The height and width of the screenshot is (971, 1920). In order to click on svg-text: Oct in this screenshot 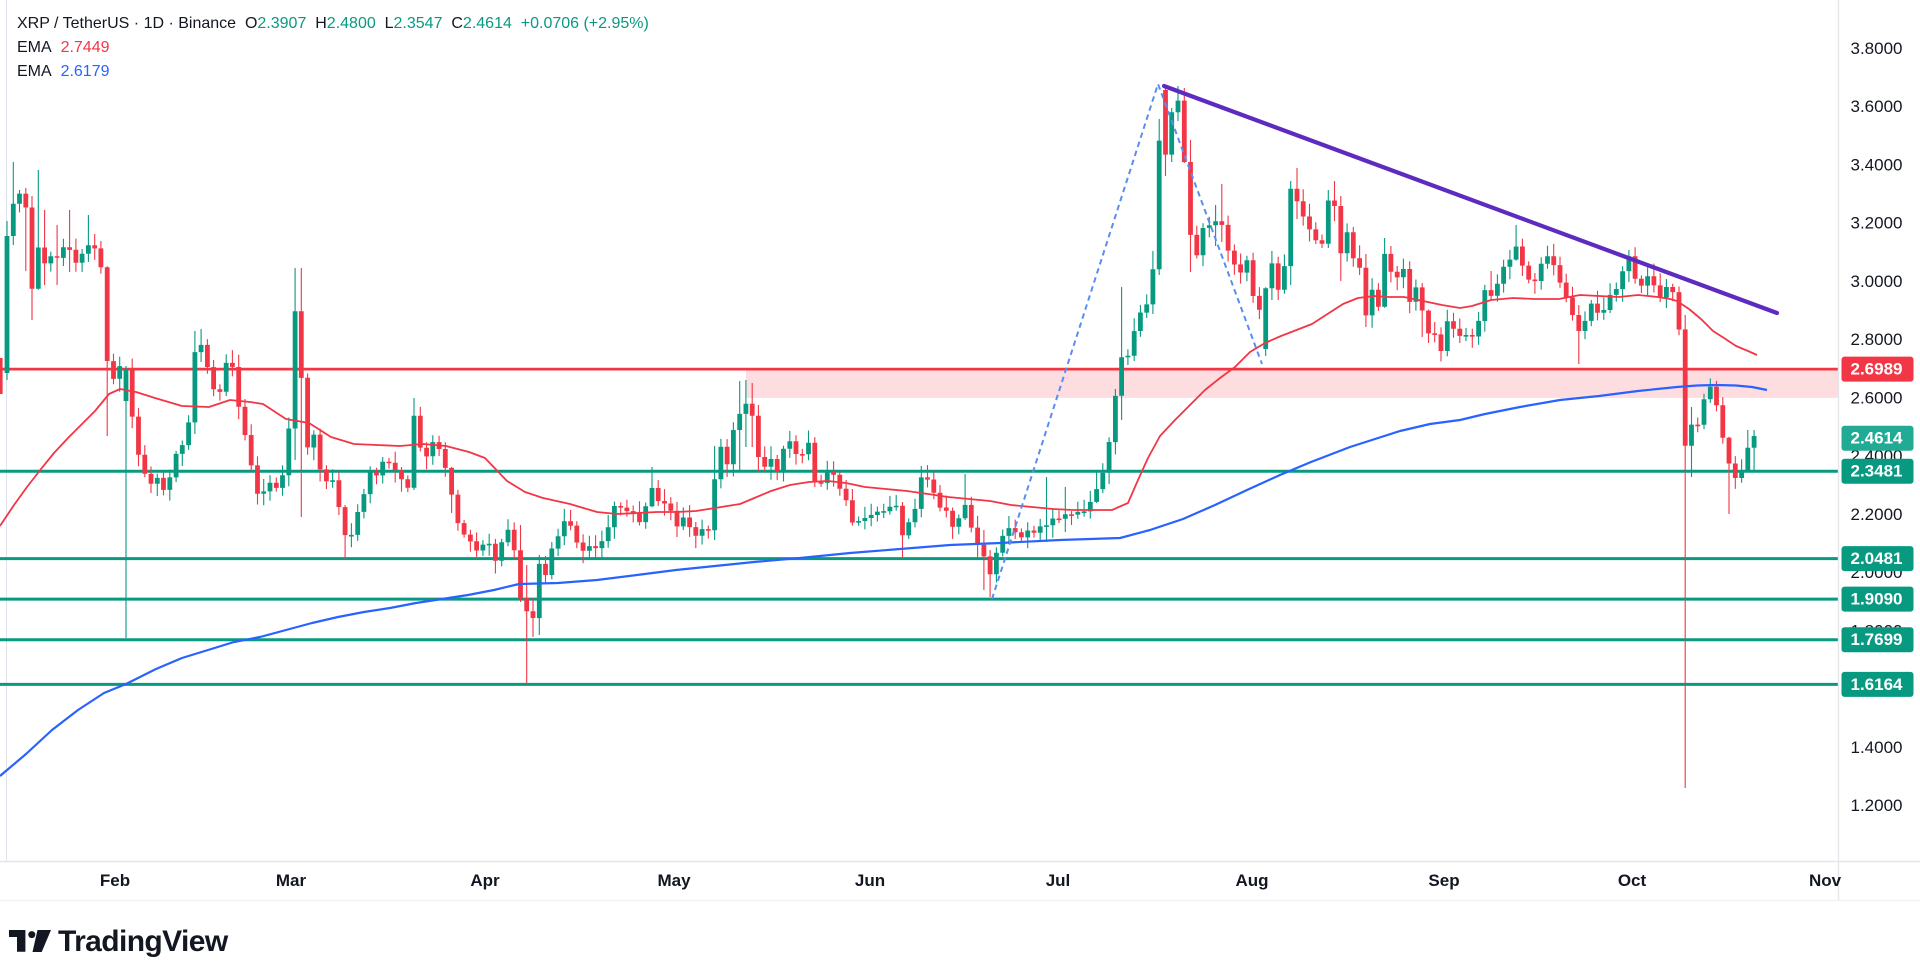, I will do `click(1632, 880)`.